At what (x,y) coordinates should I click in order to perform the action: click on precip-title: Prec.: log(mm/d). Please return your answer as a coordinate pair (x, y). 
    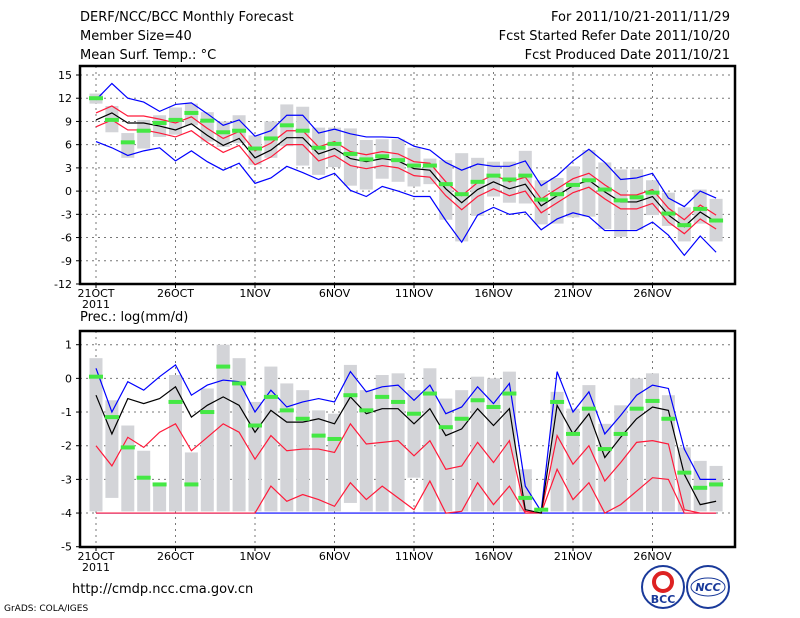
    Looking at the image, I should click on (134, 317).